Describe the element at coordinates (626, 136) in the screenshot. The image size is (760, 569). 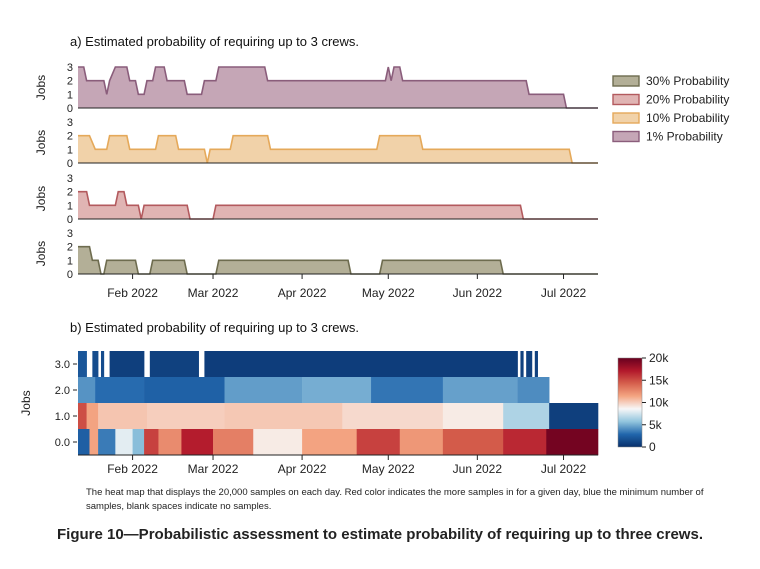
I see `legend-swatch-p1` at that location.